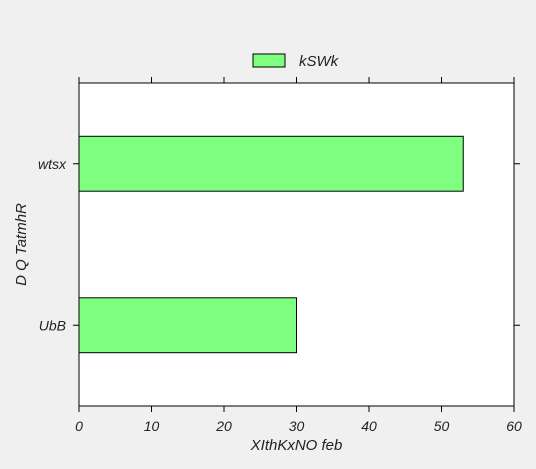 Image resolution: width=536 pixels, height=469 pixels. Describe the element at coordinates (52, 164) in the screenshot. I see `y-tick-label: wtsx` at that location.